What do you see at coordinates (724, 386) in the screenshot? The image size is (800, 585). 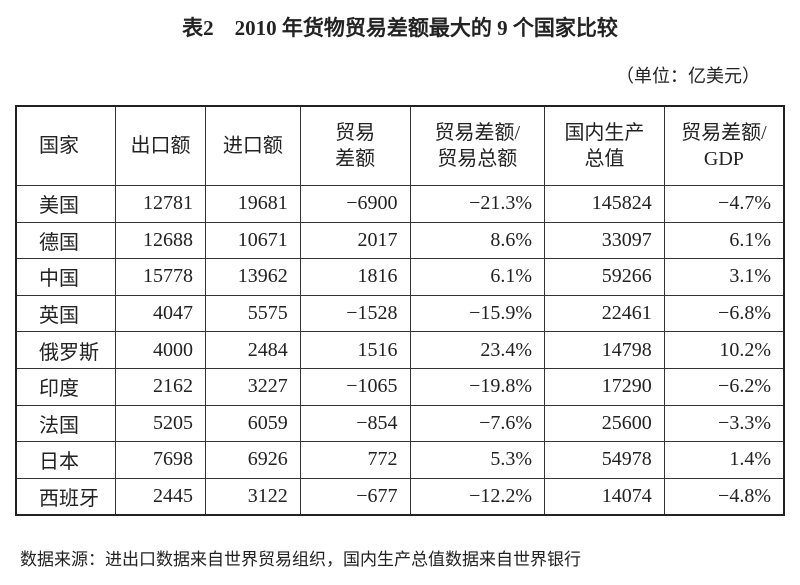 I see `table-cell: −6.2%` at bounding box center [724, 386].